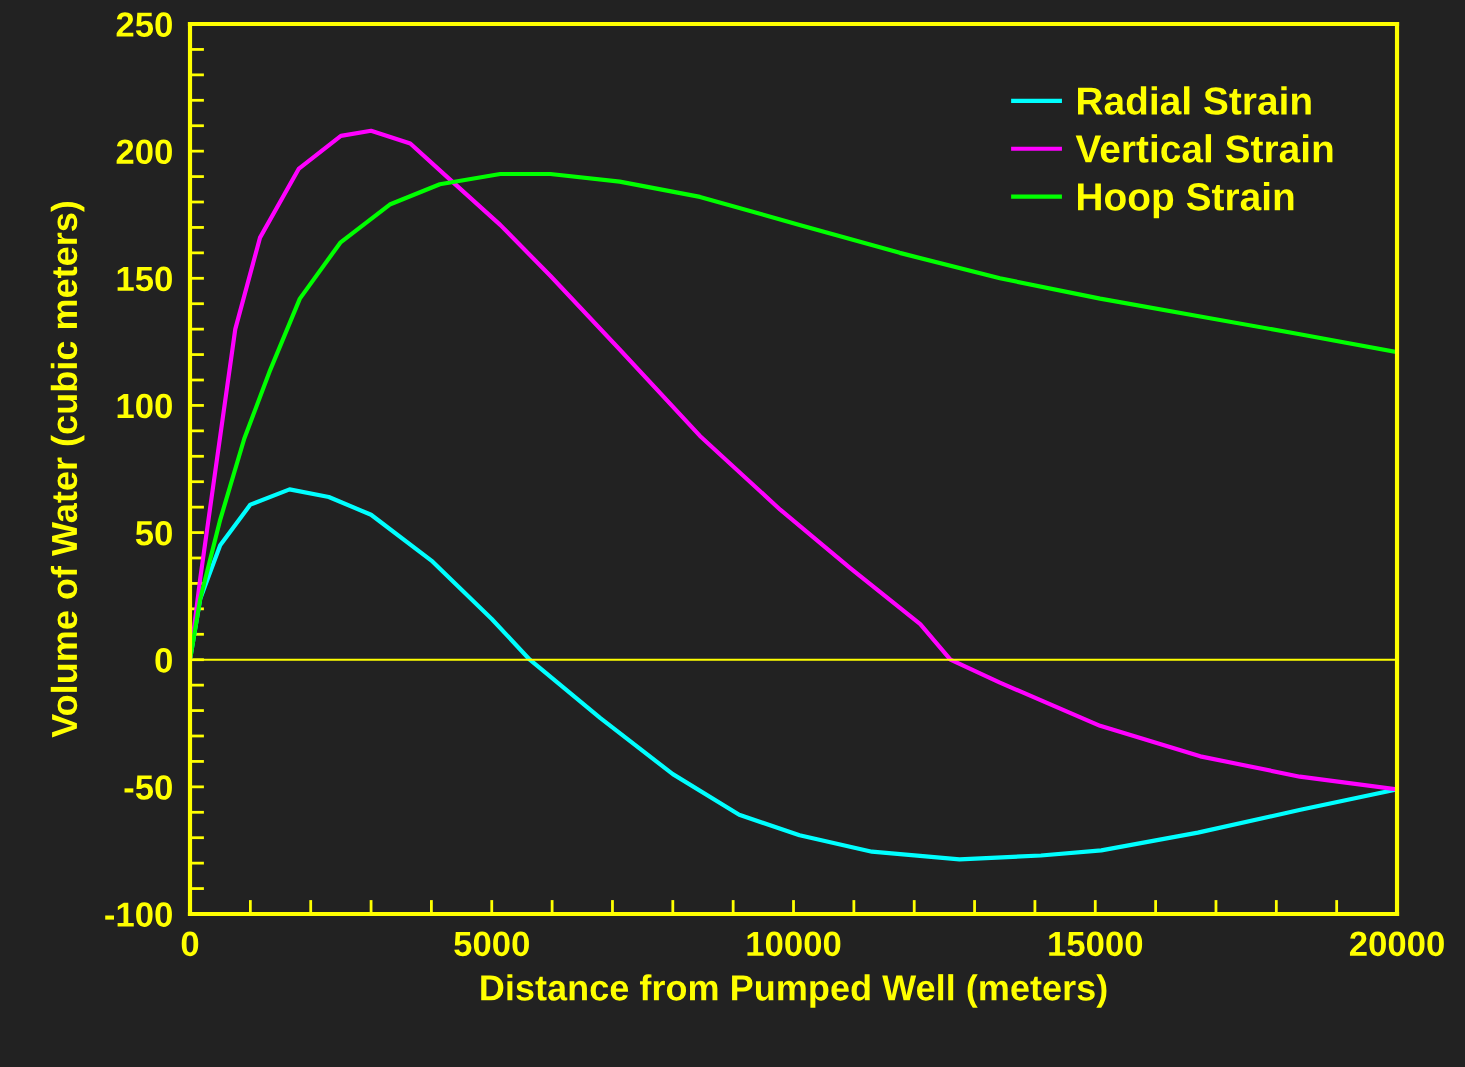 This screenshot has width=1465, height=1067. What do you see at coordinates (1096, 944) in the screenshot?
I see `x-tick-label: 15000` at bounding box center [1096, 944].